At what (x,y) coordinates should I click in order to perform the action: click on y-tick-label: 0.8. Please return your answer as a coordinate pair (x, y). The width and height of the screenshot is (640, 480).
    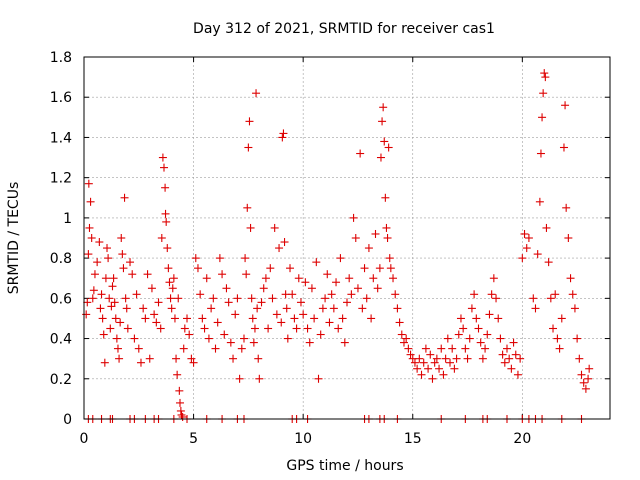
    Looking at the image, I should click on (61, 259).